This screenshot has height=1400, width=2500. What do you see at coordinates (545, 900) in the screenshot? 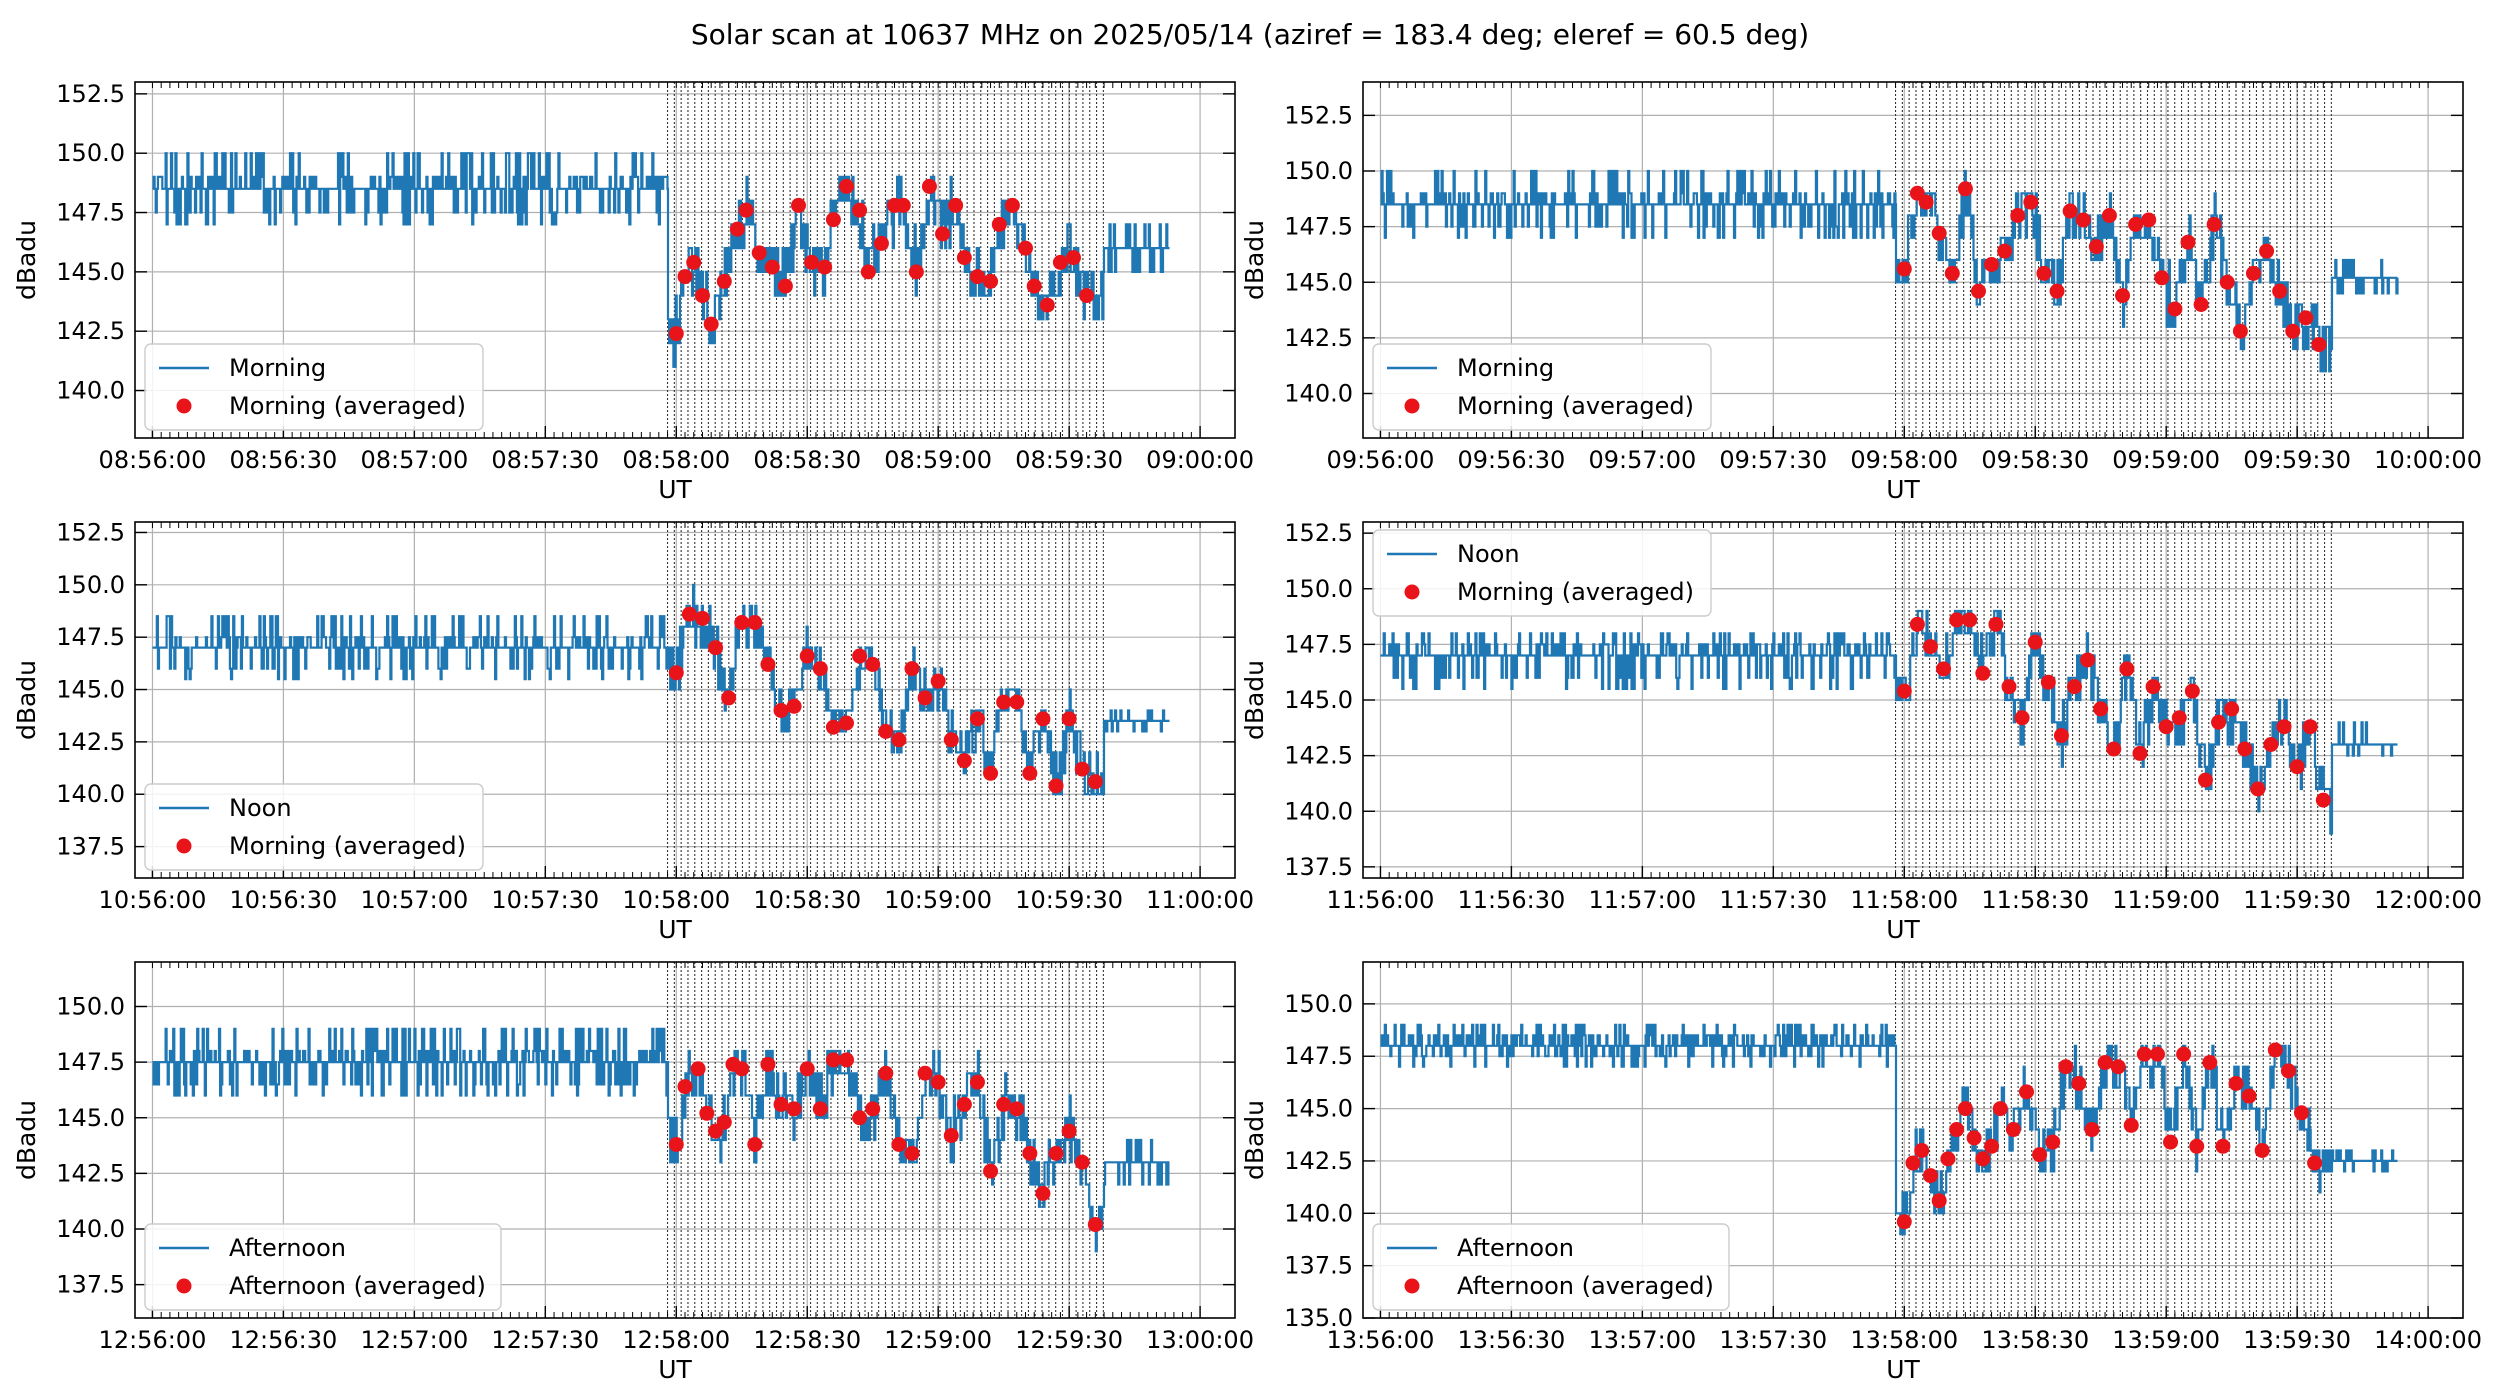
I see `x-tick-label: 10:57:30` at bounding box center [545, 900].